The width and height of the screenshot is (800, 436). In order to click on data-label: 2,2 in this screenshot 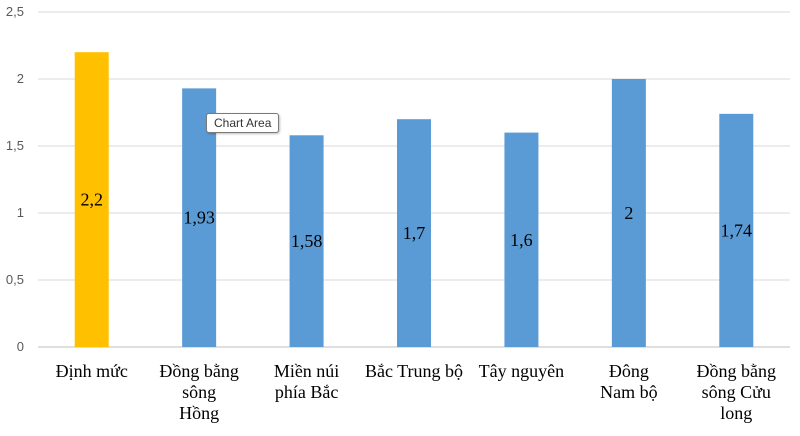, I will do `click(91, 200)`.